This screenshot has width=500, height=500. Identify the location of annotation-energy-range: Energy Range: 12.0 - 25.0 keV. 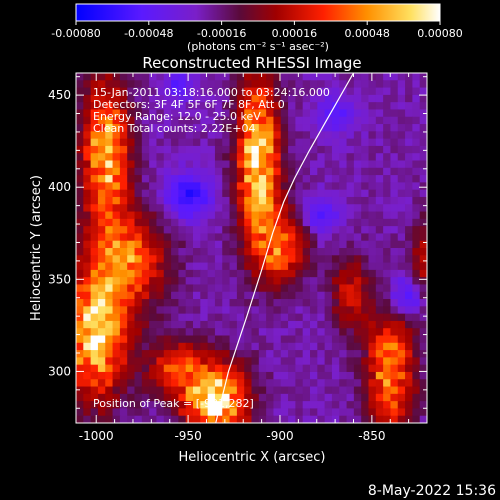
(177, 116).